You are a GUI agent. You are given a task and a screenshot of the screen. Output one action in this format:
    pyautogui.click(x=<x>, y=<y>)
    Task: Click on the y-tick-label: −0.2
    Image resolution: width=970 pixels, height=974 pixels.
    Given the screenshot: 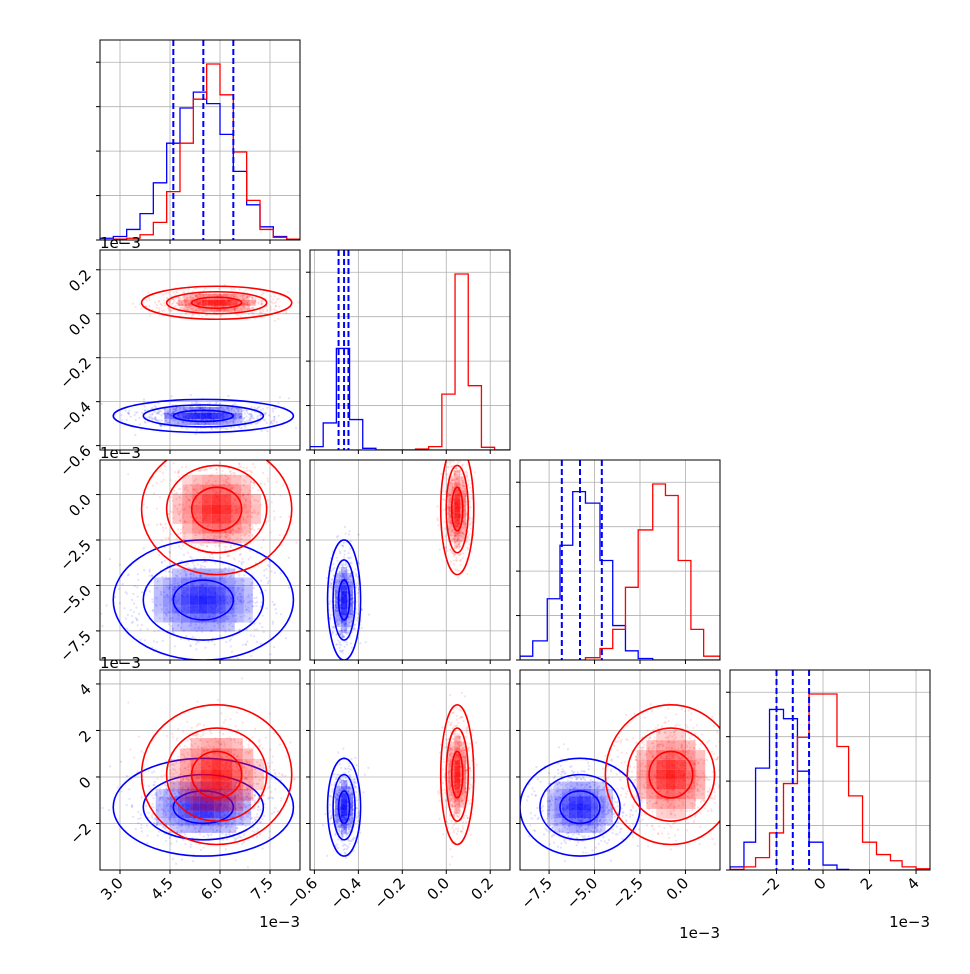 What is the action you would take?
    pyautogui.click(x=75, y=373)
    